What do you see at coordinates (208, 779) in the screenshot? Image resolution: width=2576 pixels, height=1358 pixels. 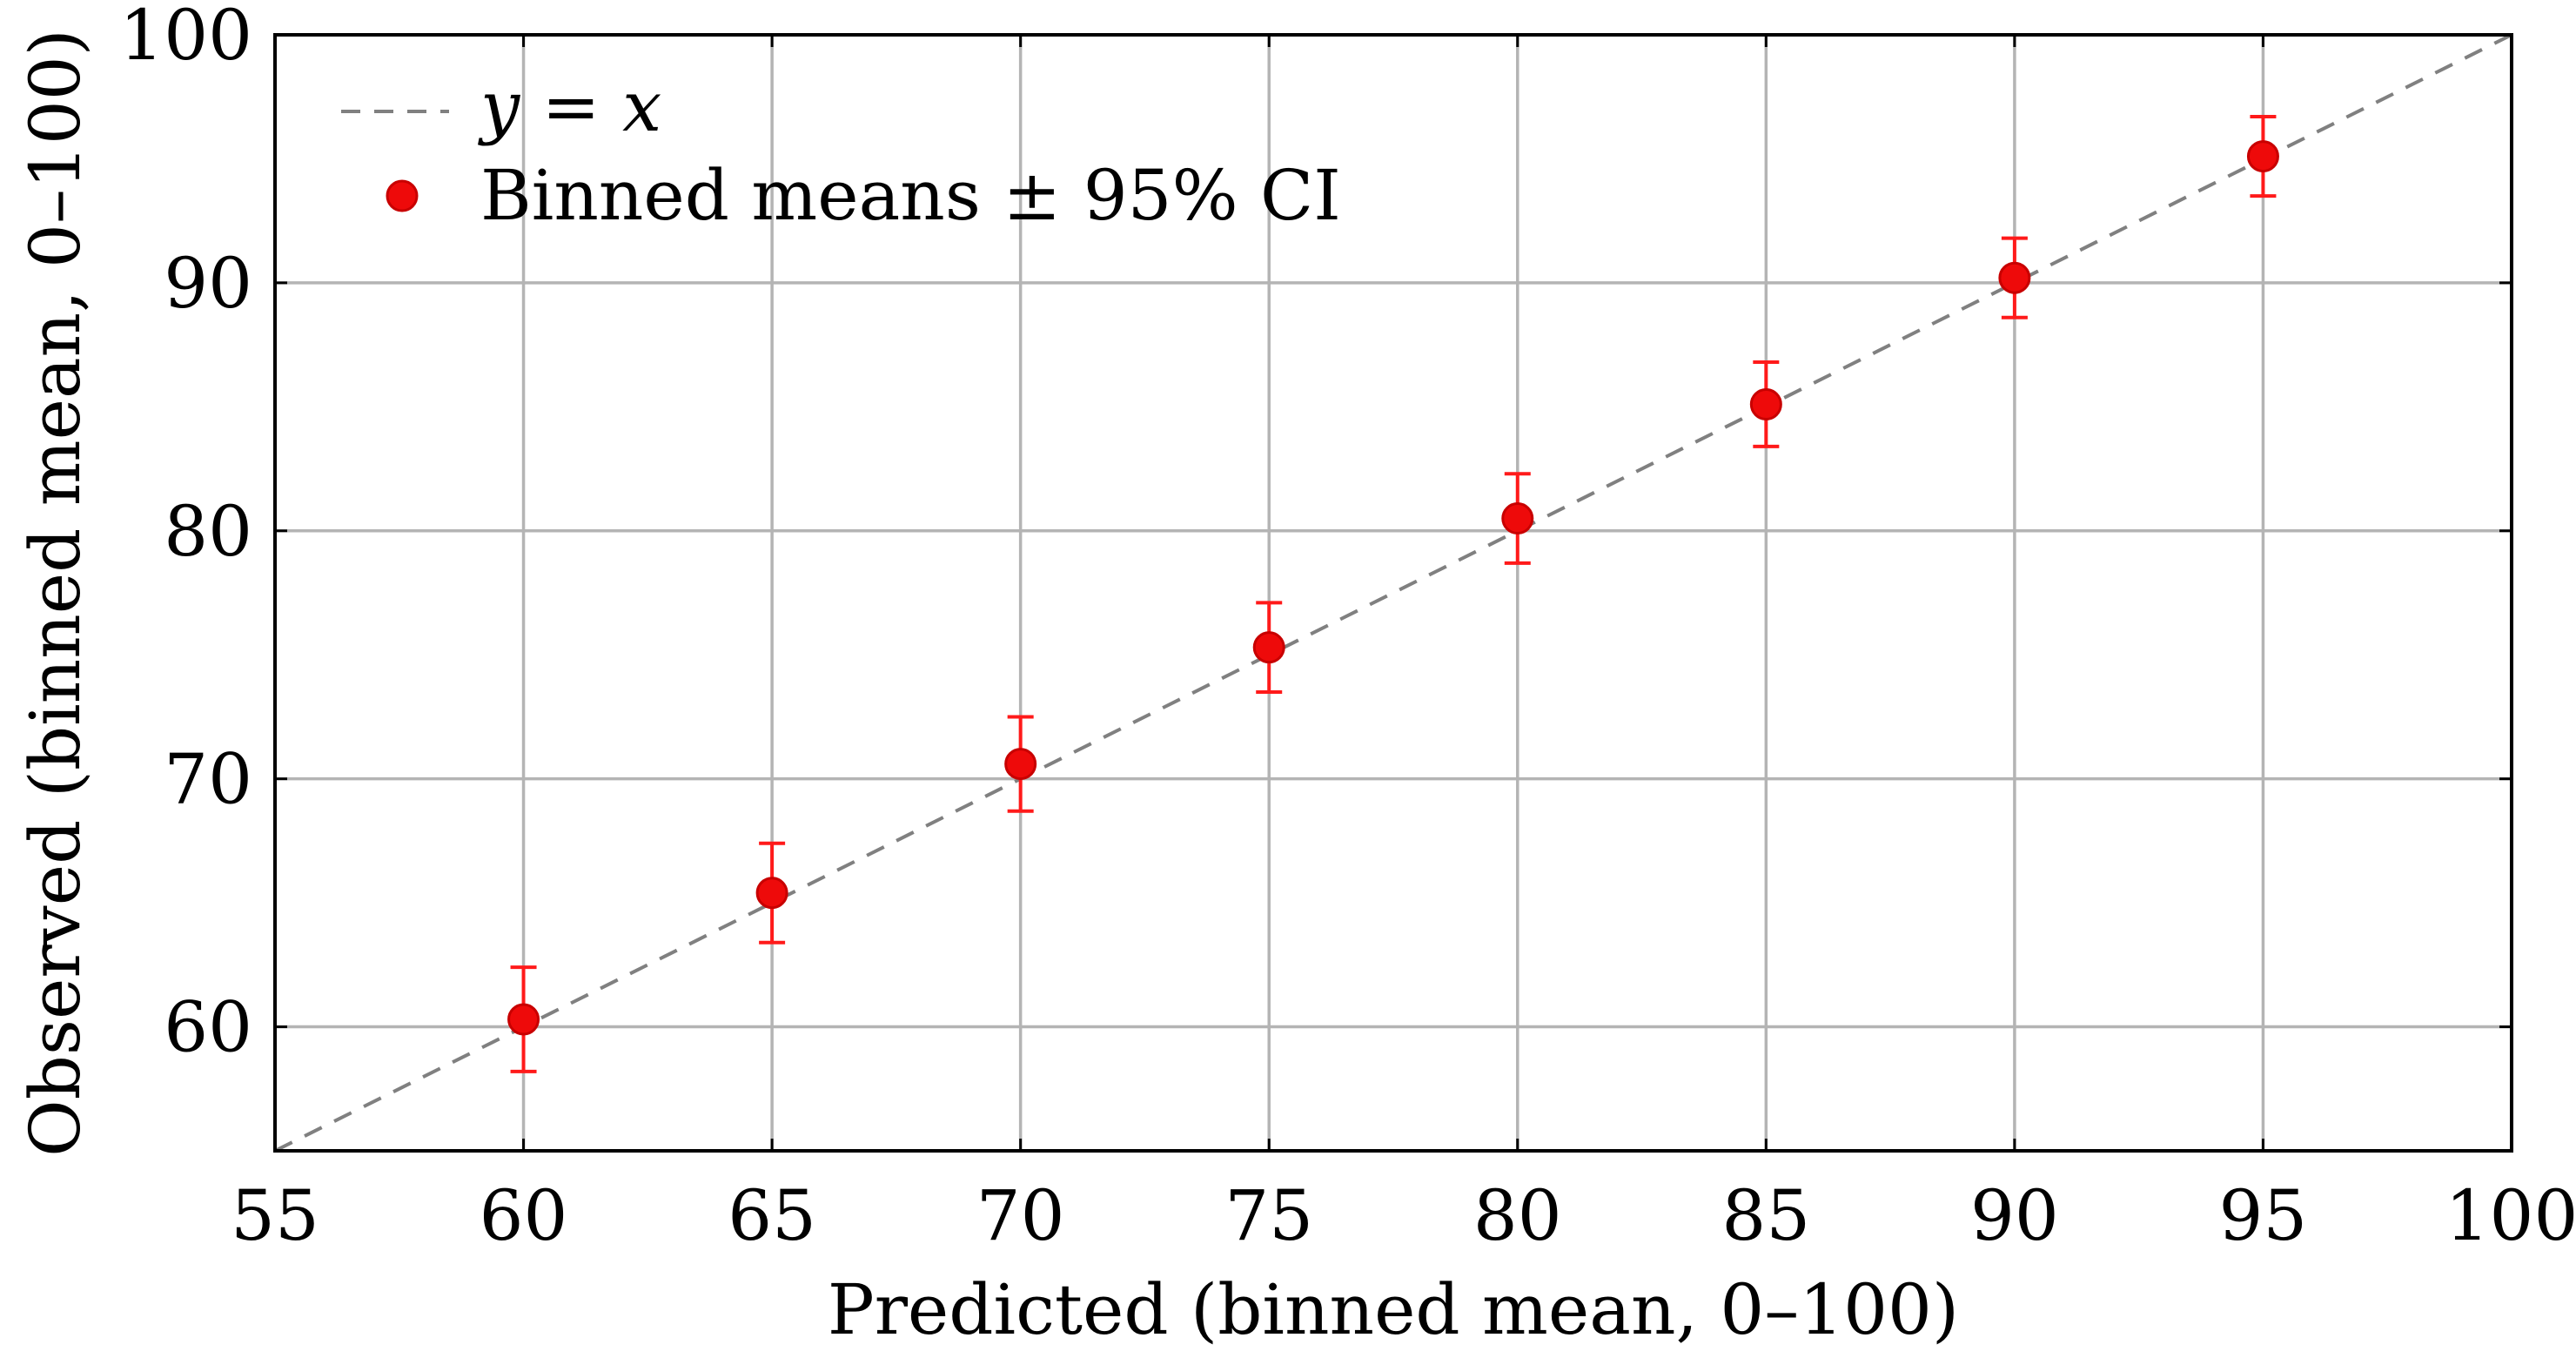 I see `y-tick-label: 70` at bounding box center [208, 779].